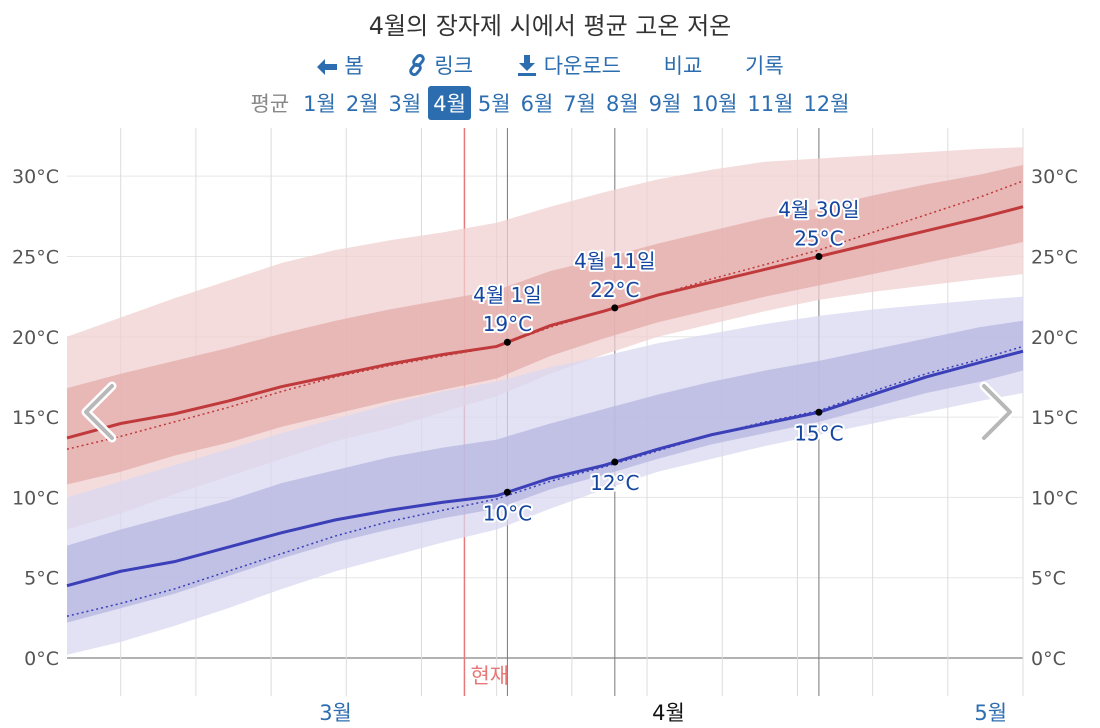 This screenshot has height=728, width=1100. What do you see at coordinates (99, 412) in the screenshot?
I see `prev-arrow` at bounding box center [99, 412].